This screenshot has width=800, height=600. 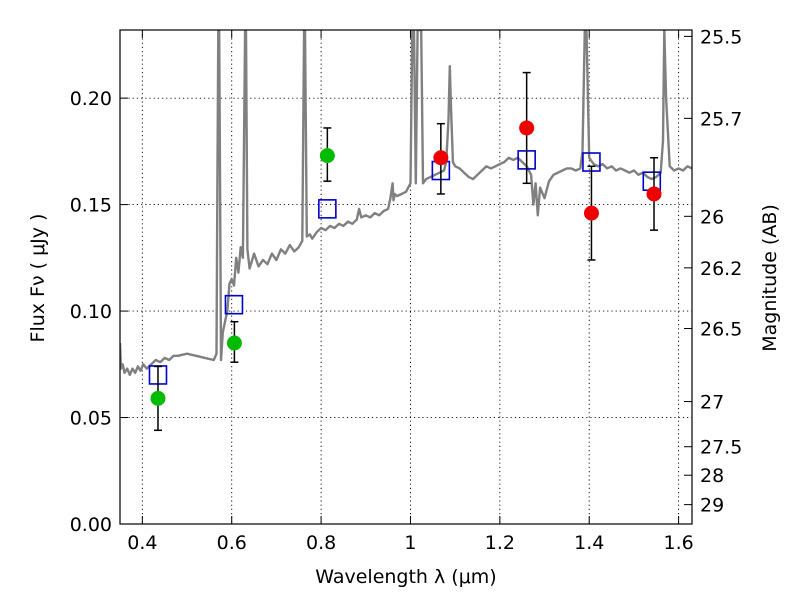 I want to click on x-tick-label: 1.2, so click(x=500, y=543).